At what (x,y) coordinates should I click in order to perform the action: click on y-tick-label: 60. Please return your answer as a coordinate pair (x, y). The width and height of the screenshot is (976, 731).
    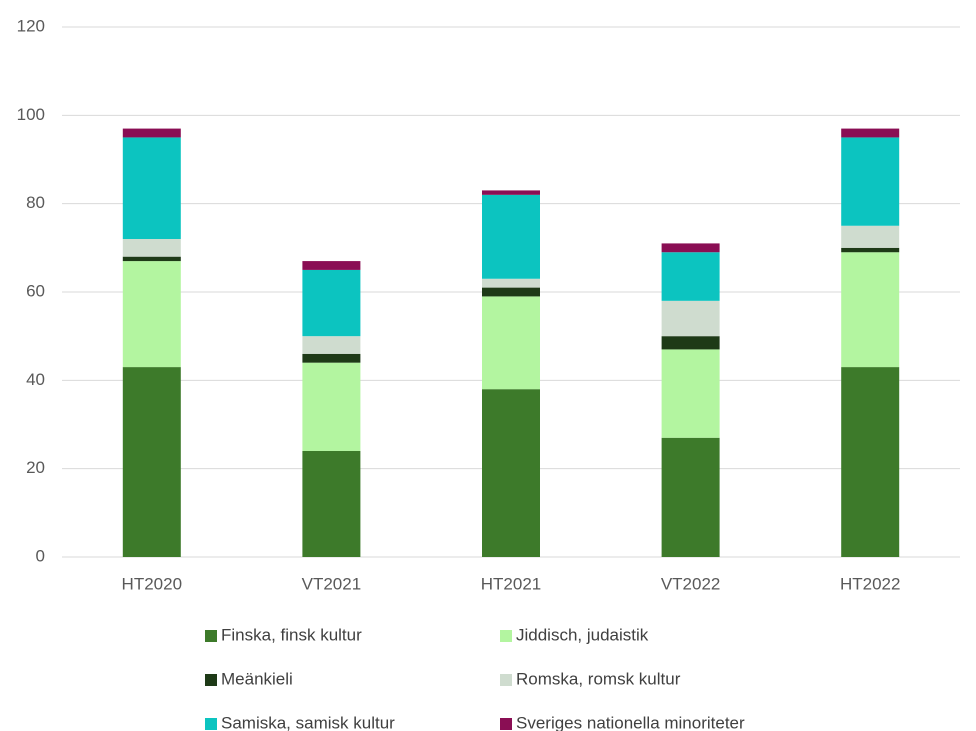
    Looking at the image, I should click on (35, 290).